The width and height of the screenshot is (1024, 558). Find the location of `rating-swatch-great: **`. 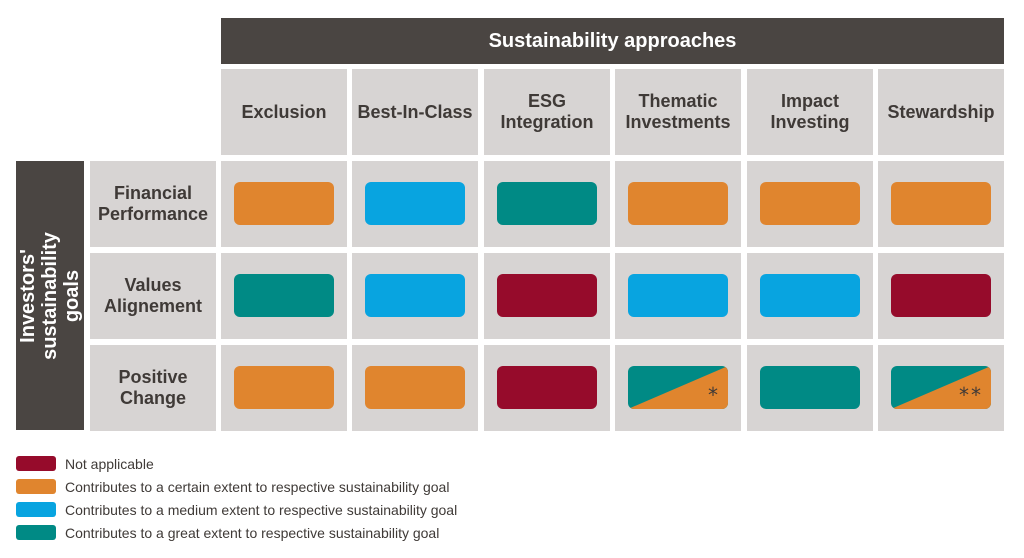

rating-swatch-great: ** is located at coordinates (941, 387).